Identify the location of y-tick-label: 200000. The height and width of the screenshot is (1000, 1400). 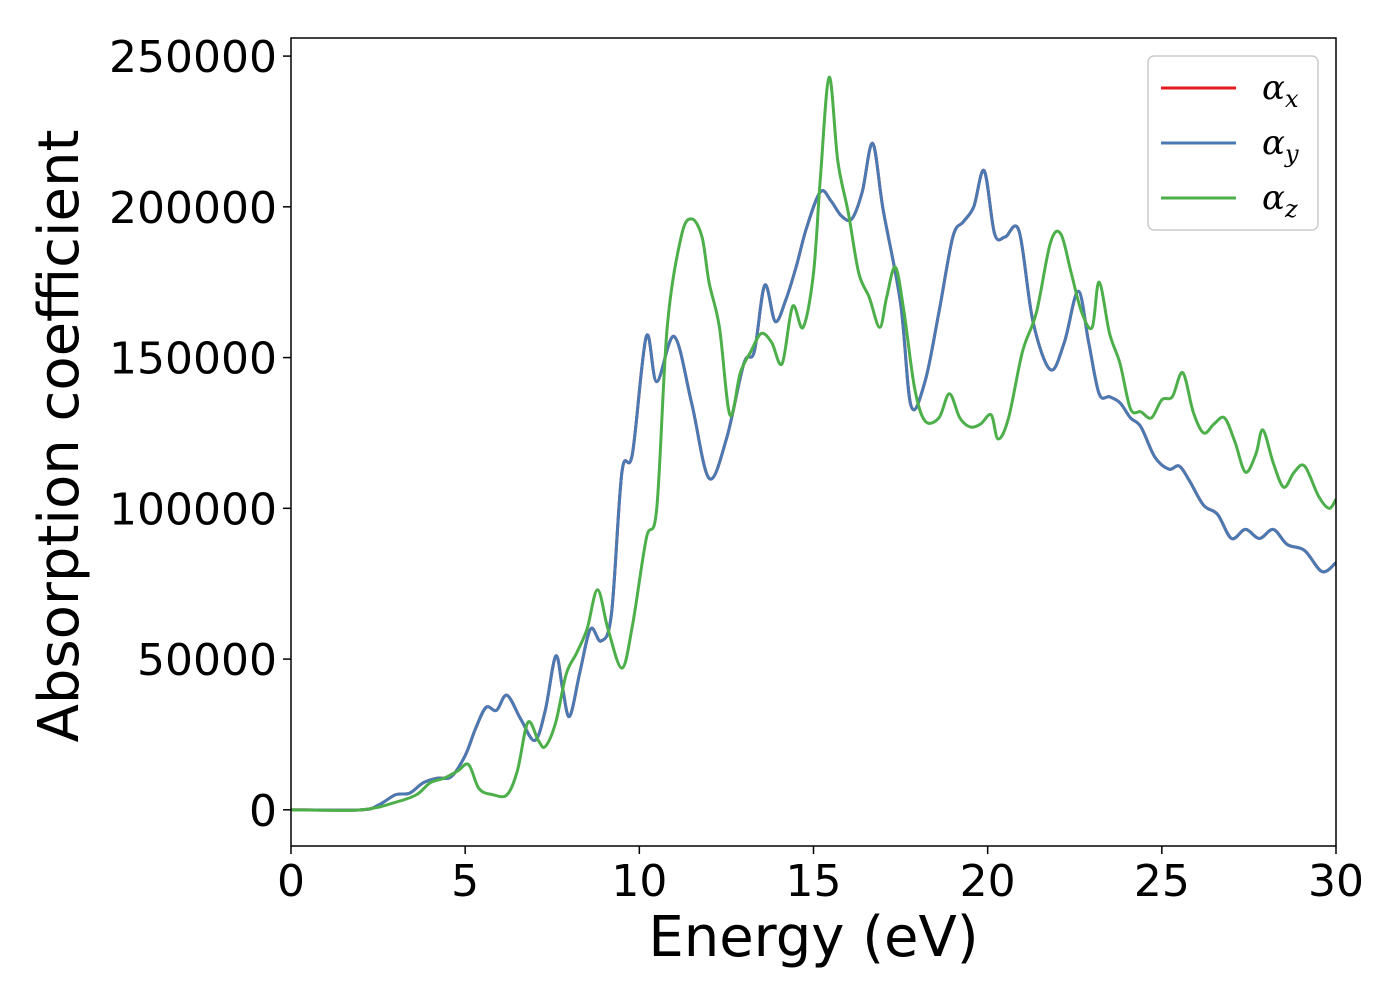
(193, 208).